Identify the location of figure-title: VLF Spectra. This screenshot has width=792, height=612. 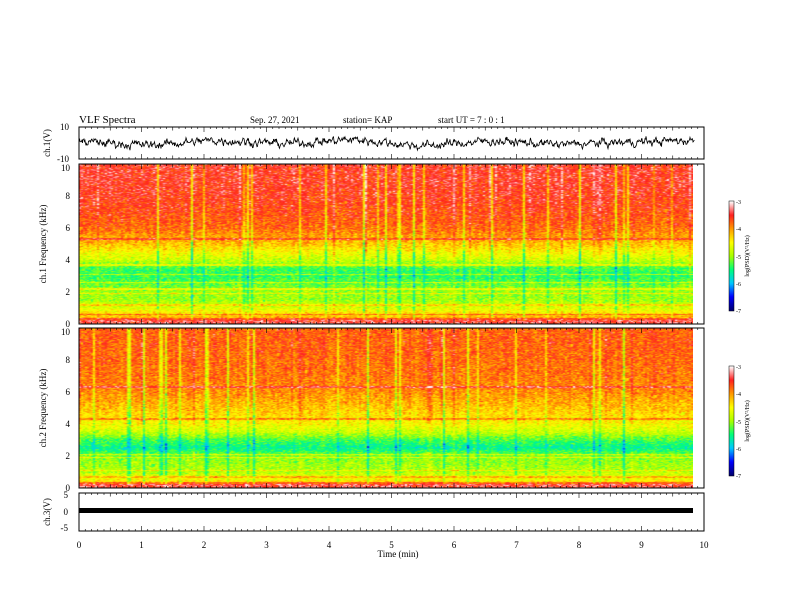
(107, 120).